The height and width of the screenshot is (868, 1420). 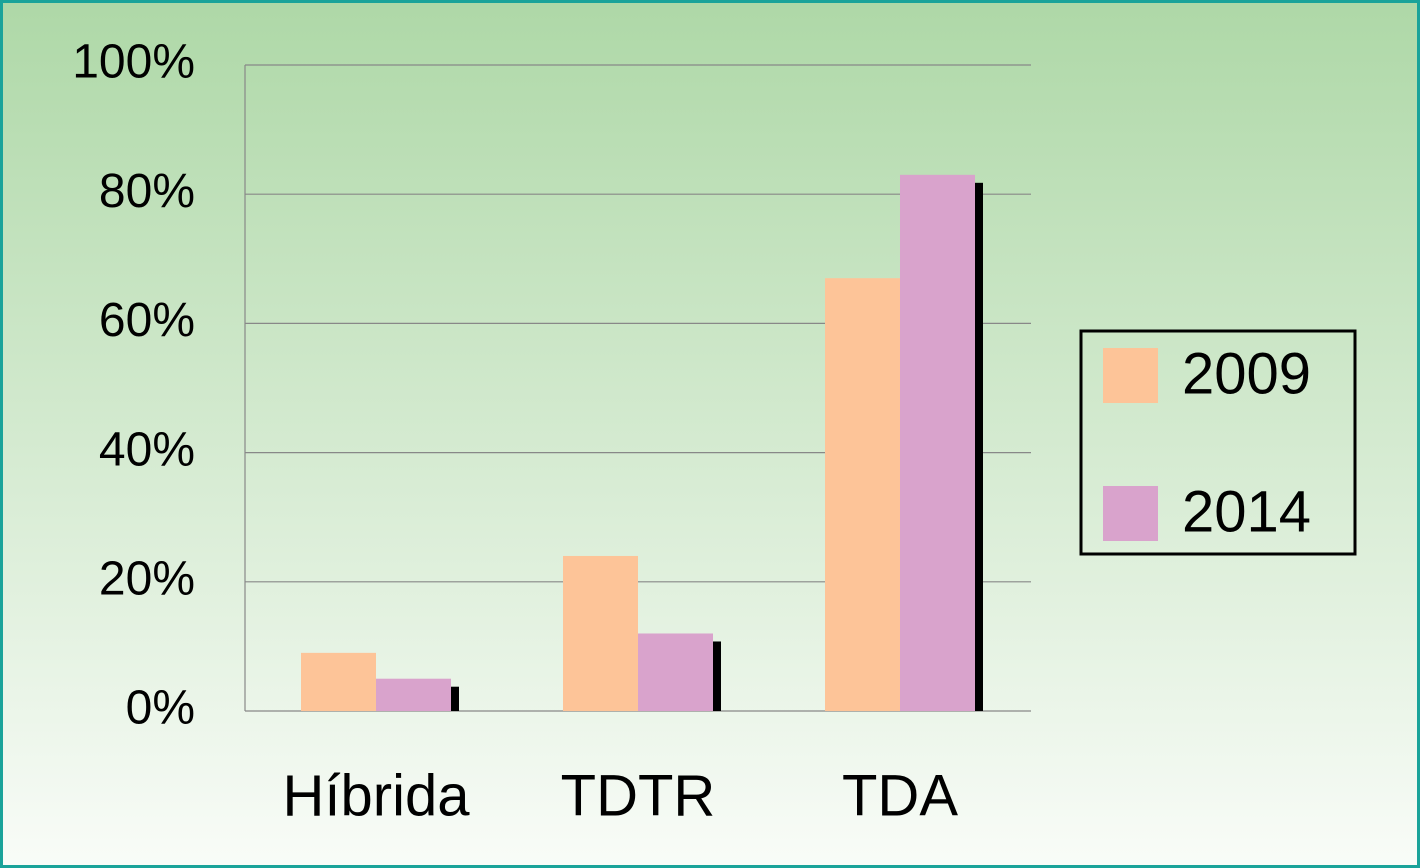 I want to click on y-tick-label: 80%, so click(x=147, y=191).